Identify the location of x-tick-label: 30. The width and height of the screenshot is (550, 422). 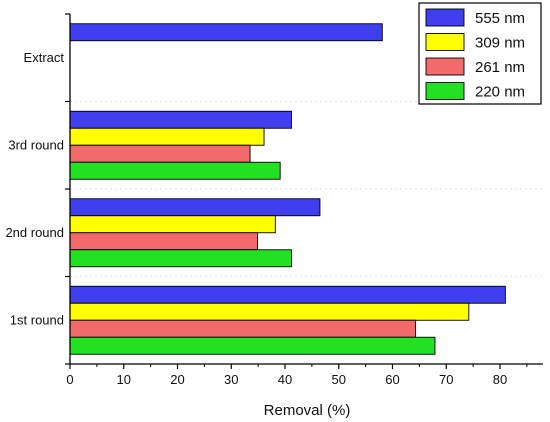
(231, 379).